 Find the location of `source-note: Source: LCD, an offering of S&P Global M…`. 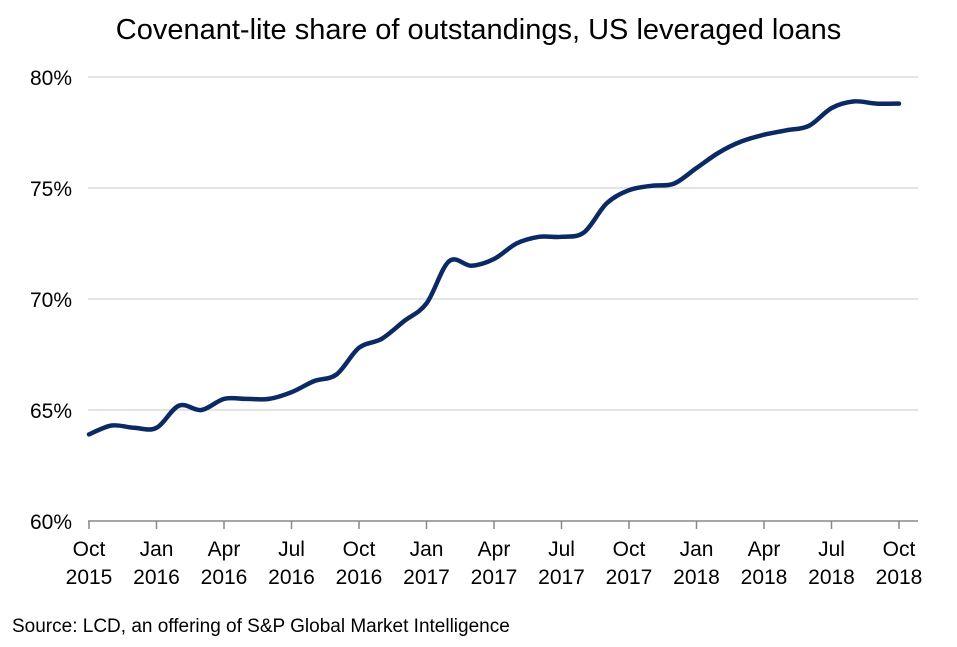

source-note: Source: LCD, an offering of S&P Global M… is located at coordinates (261, 626).